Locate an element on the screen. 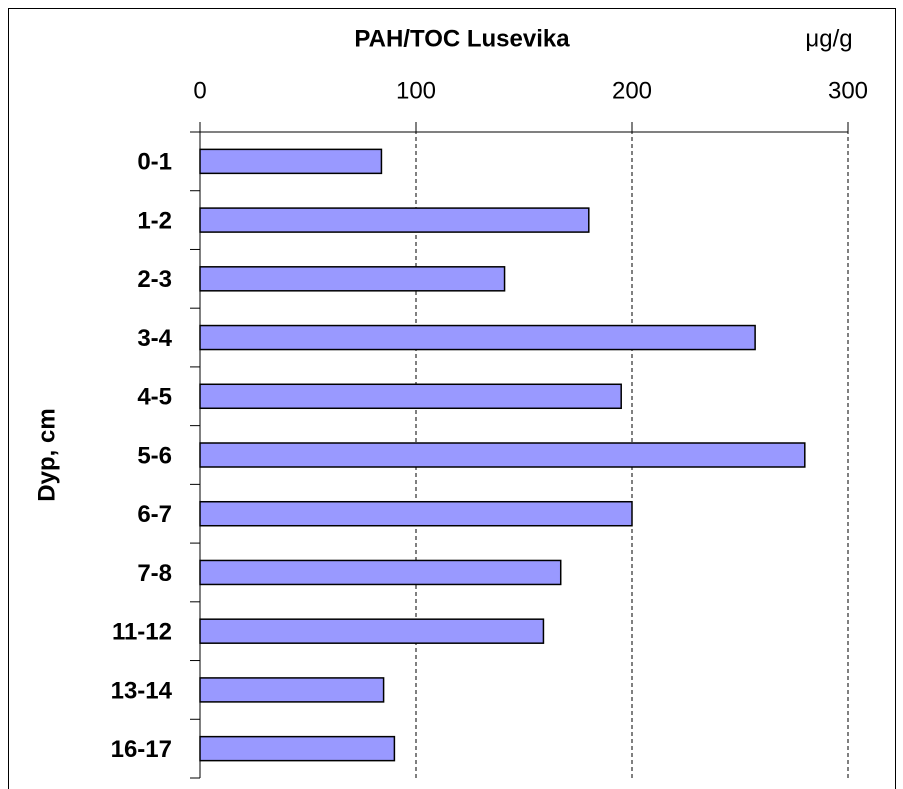 Image resolution: width=903 pixels, height=789 pixels. y-tick-label: 1-2 is located at coordinates (154, 220).